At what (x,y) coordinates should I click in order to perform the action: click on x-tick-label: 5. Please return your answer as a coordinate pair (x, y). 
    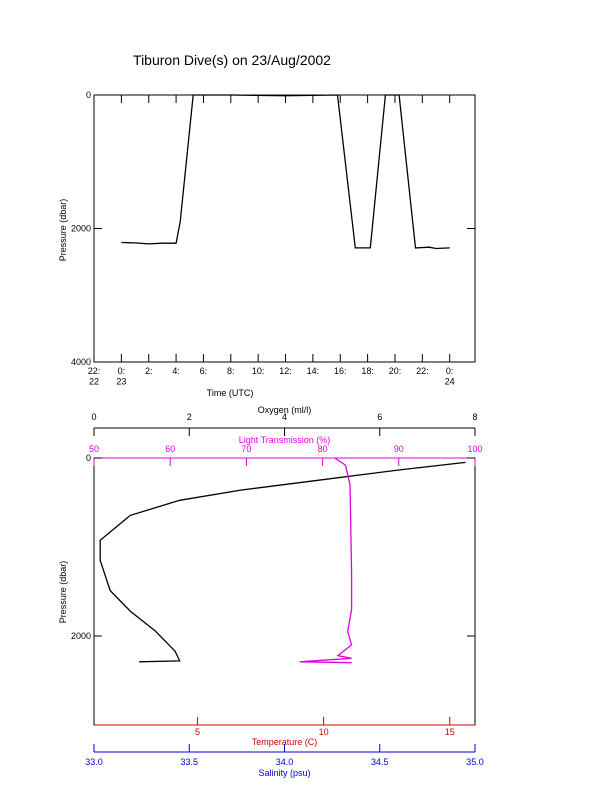
    Looking at the image, I should click on (197, 732).